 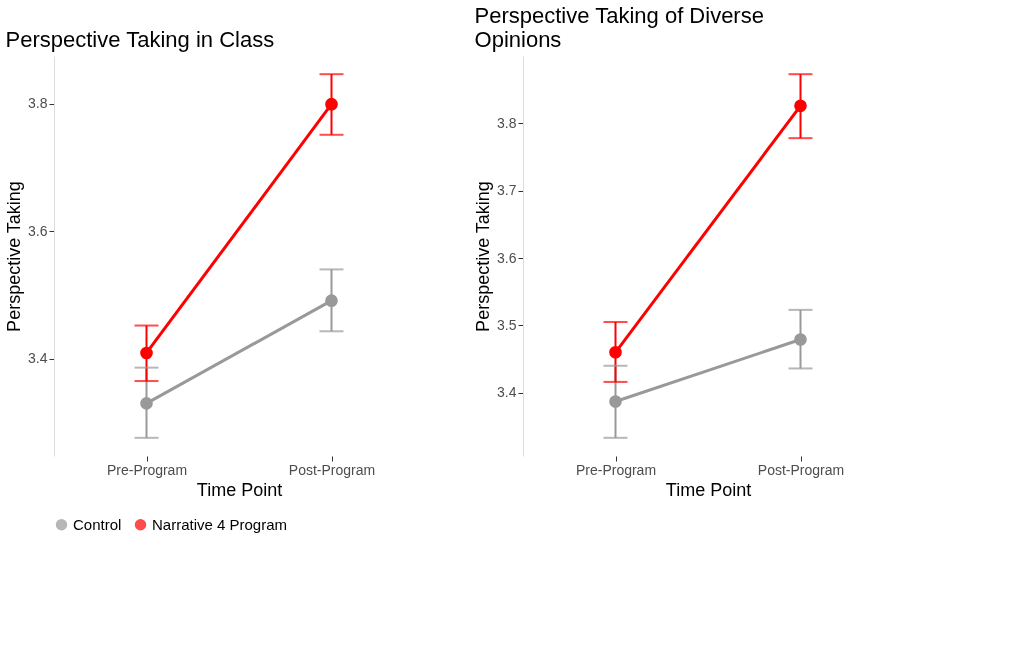 I want to click on legend-label: Narrative 4 Program, so click(x=220, y=524).